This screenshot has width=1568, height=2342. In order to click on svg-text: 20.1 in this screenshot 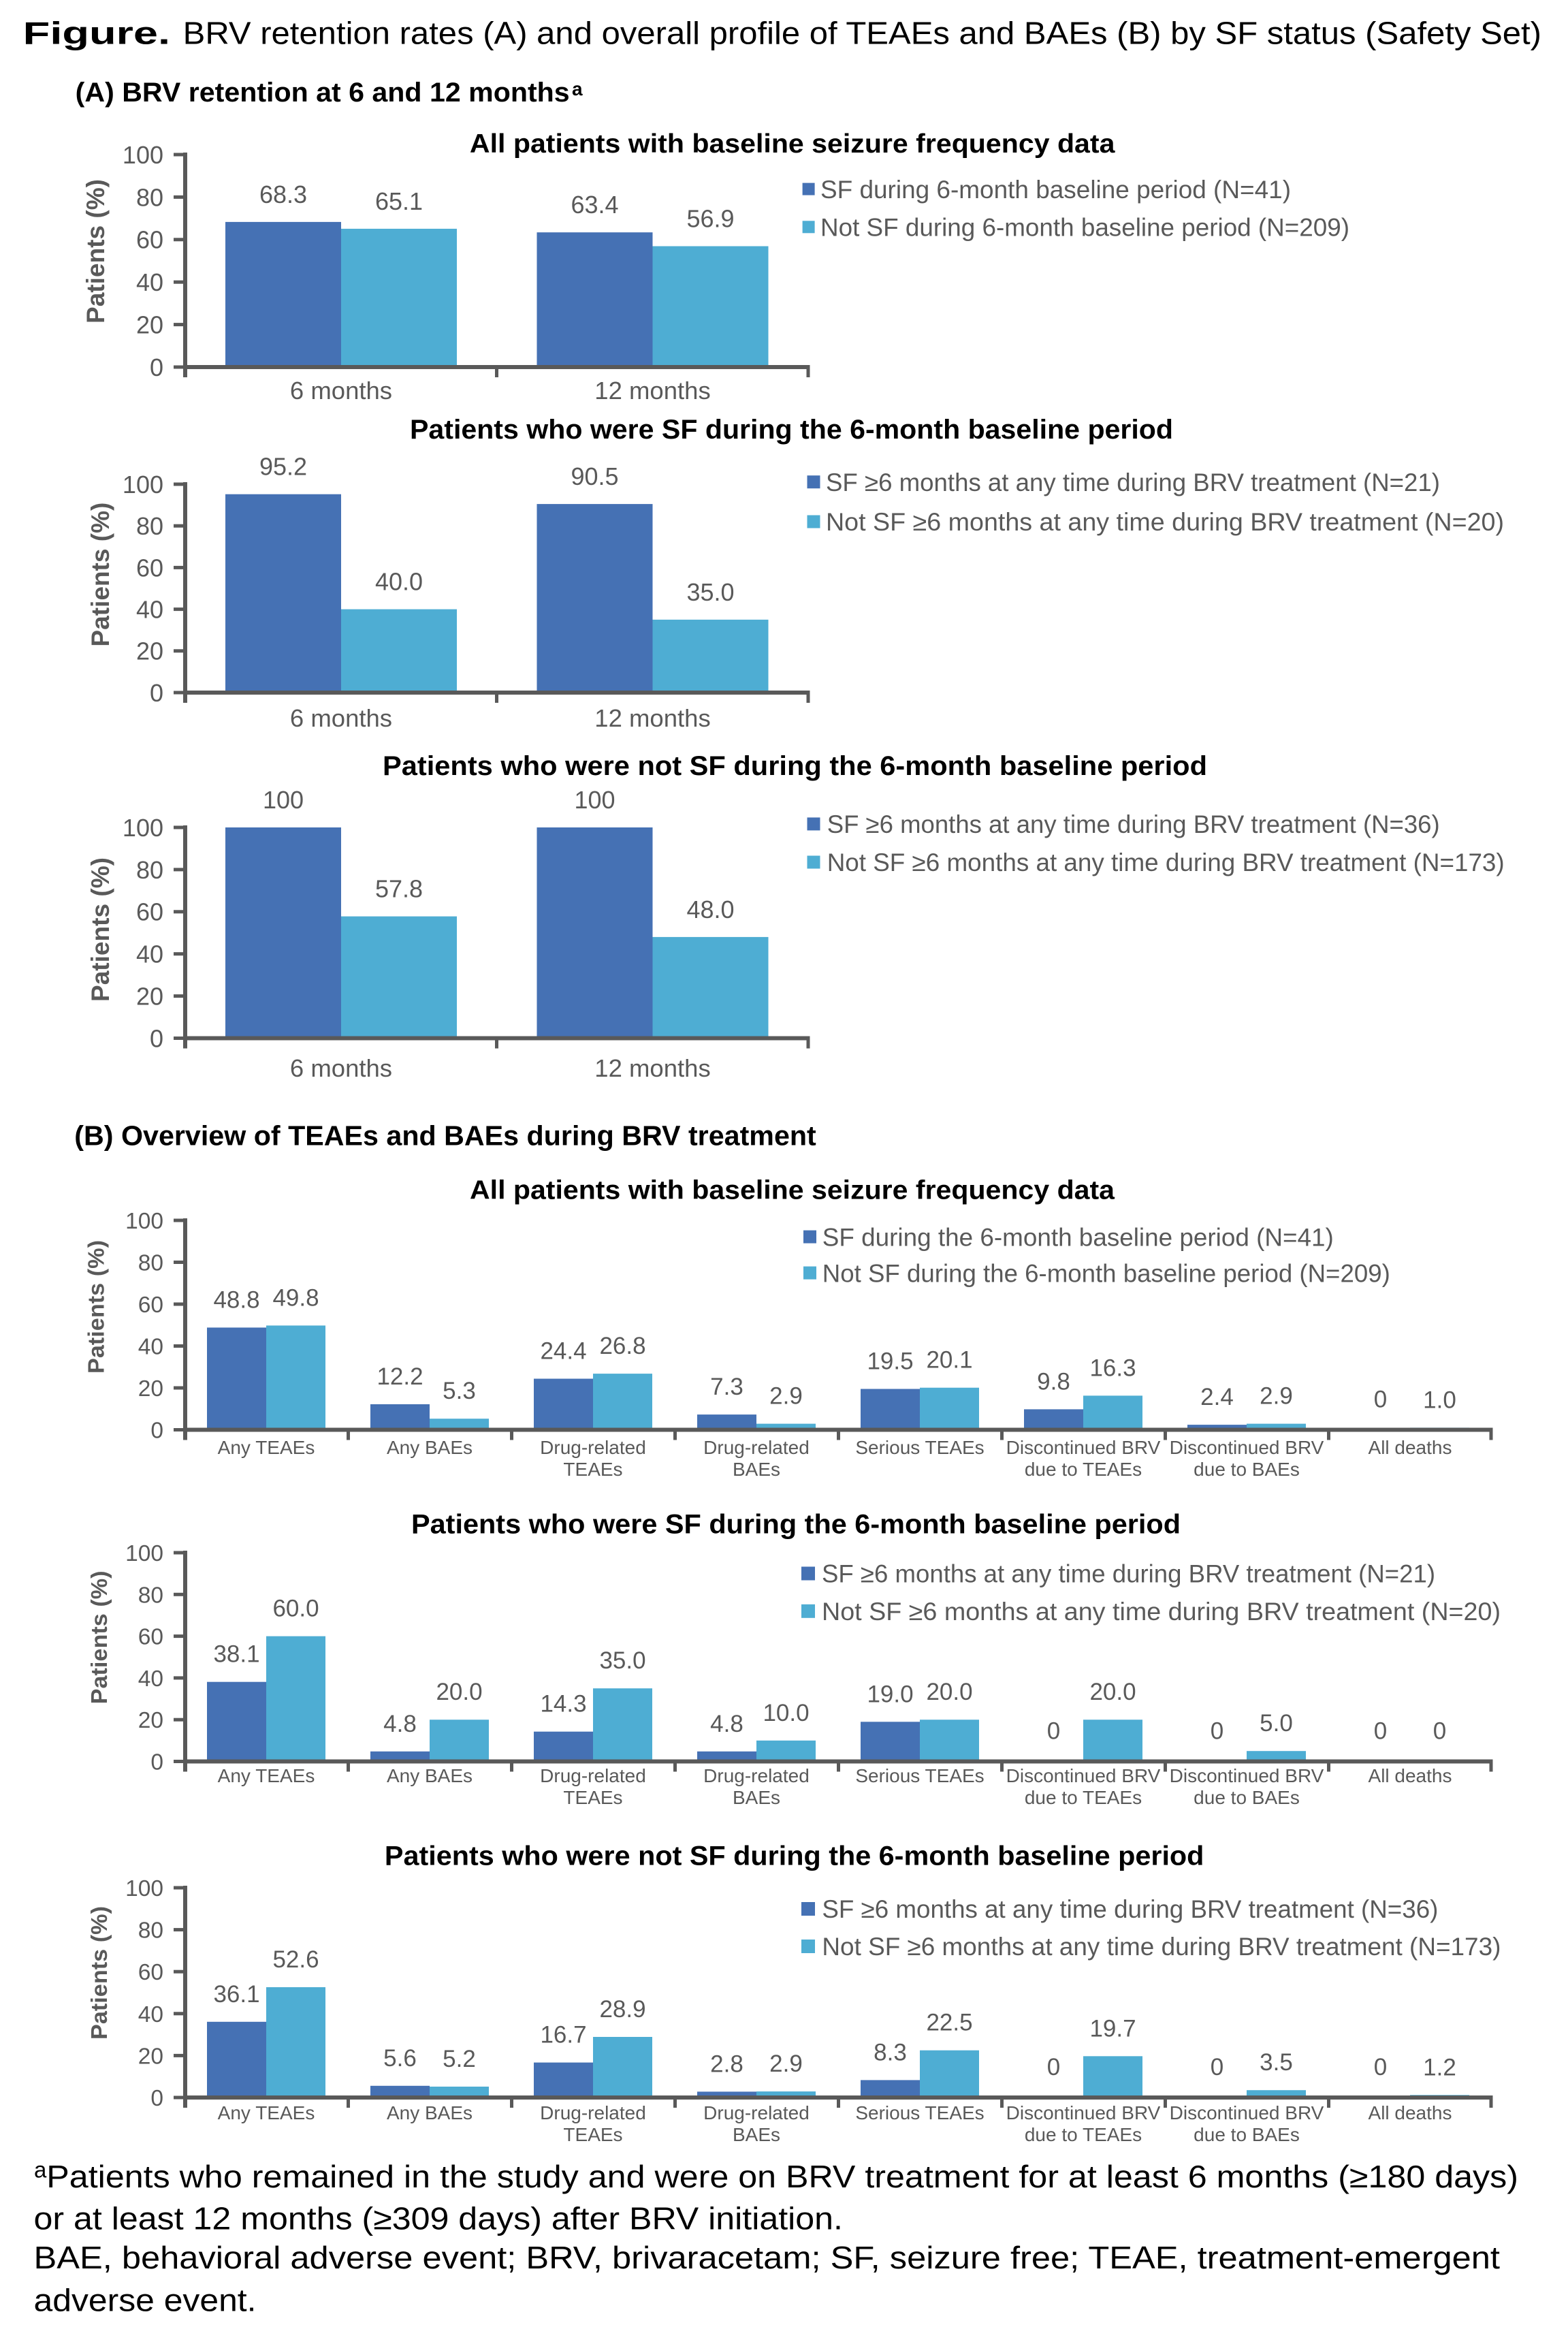, I will do `click(949, 1360)`.